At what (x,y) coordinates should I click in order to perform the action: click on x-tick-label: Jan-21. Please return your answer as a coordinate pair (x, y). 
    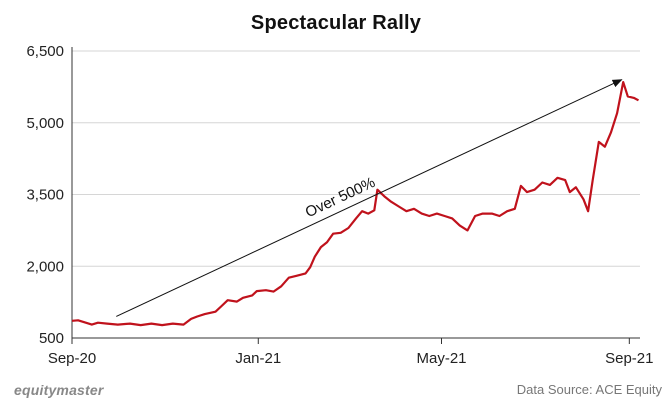
    Looking at the image, I should click on (258, 358).